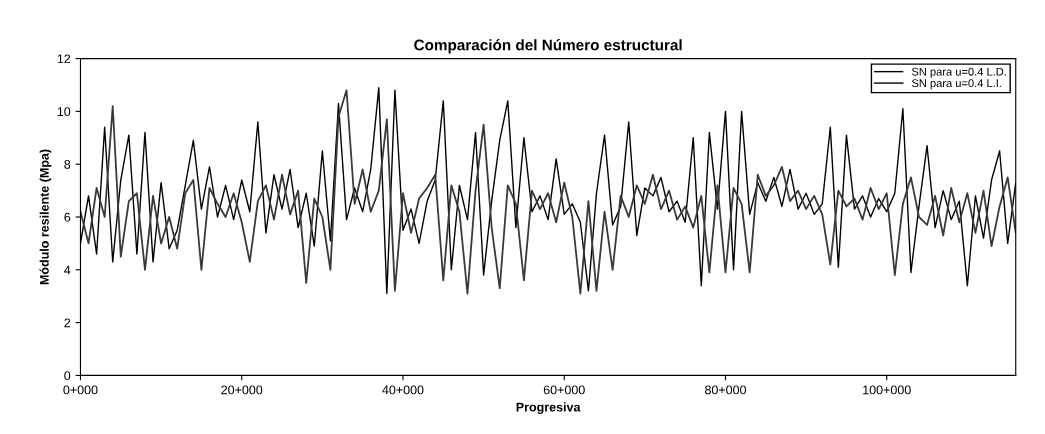 Image resolution: width=1045 pixels, height=434 pixels. Describe the element at coordinates (67, 323) in the screenshot. I see `y-tick-label: 2` at that location.